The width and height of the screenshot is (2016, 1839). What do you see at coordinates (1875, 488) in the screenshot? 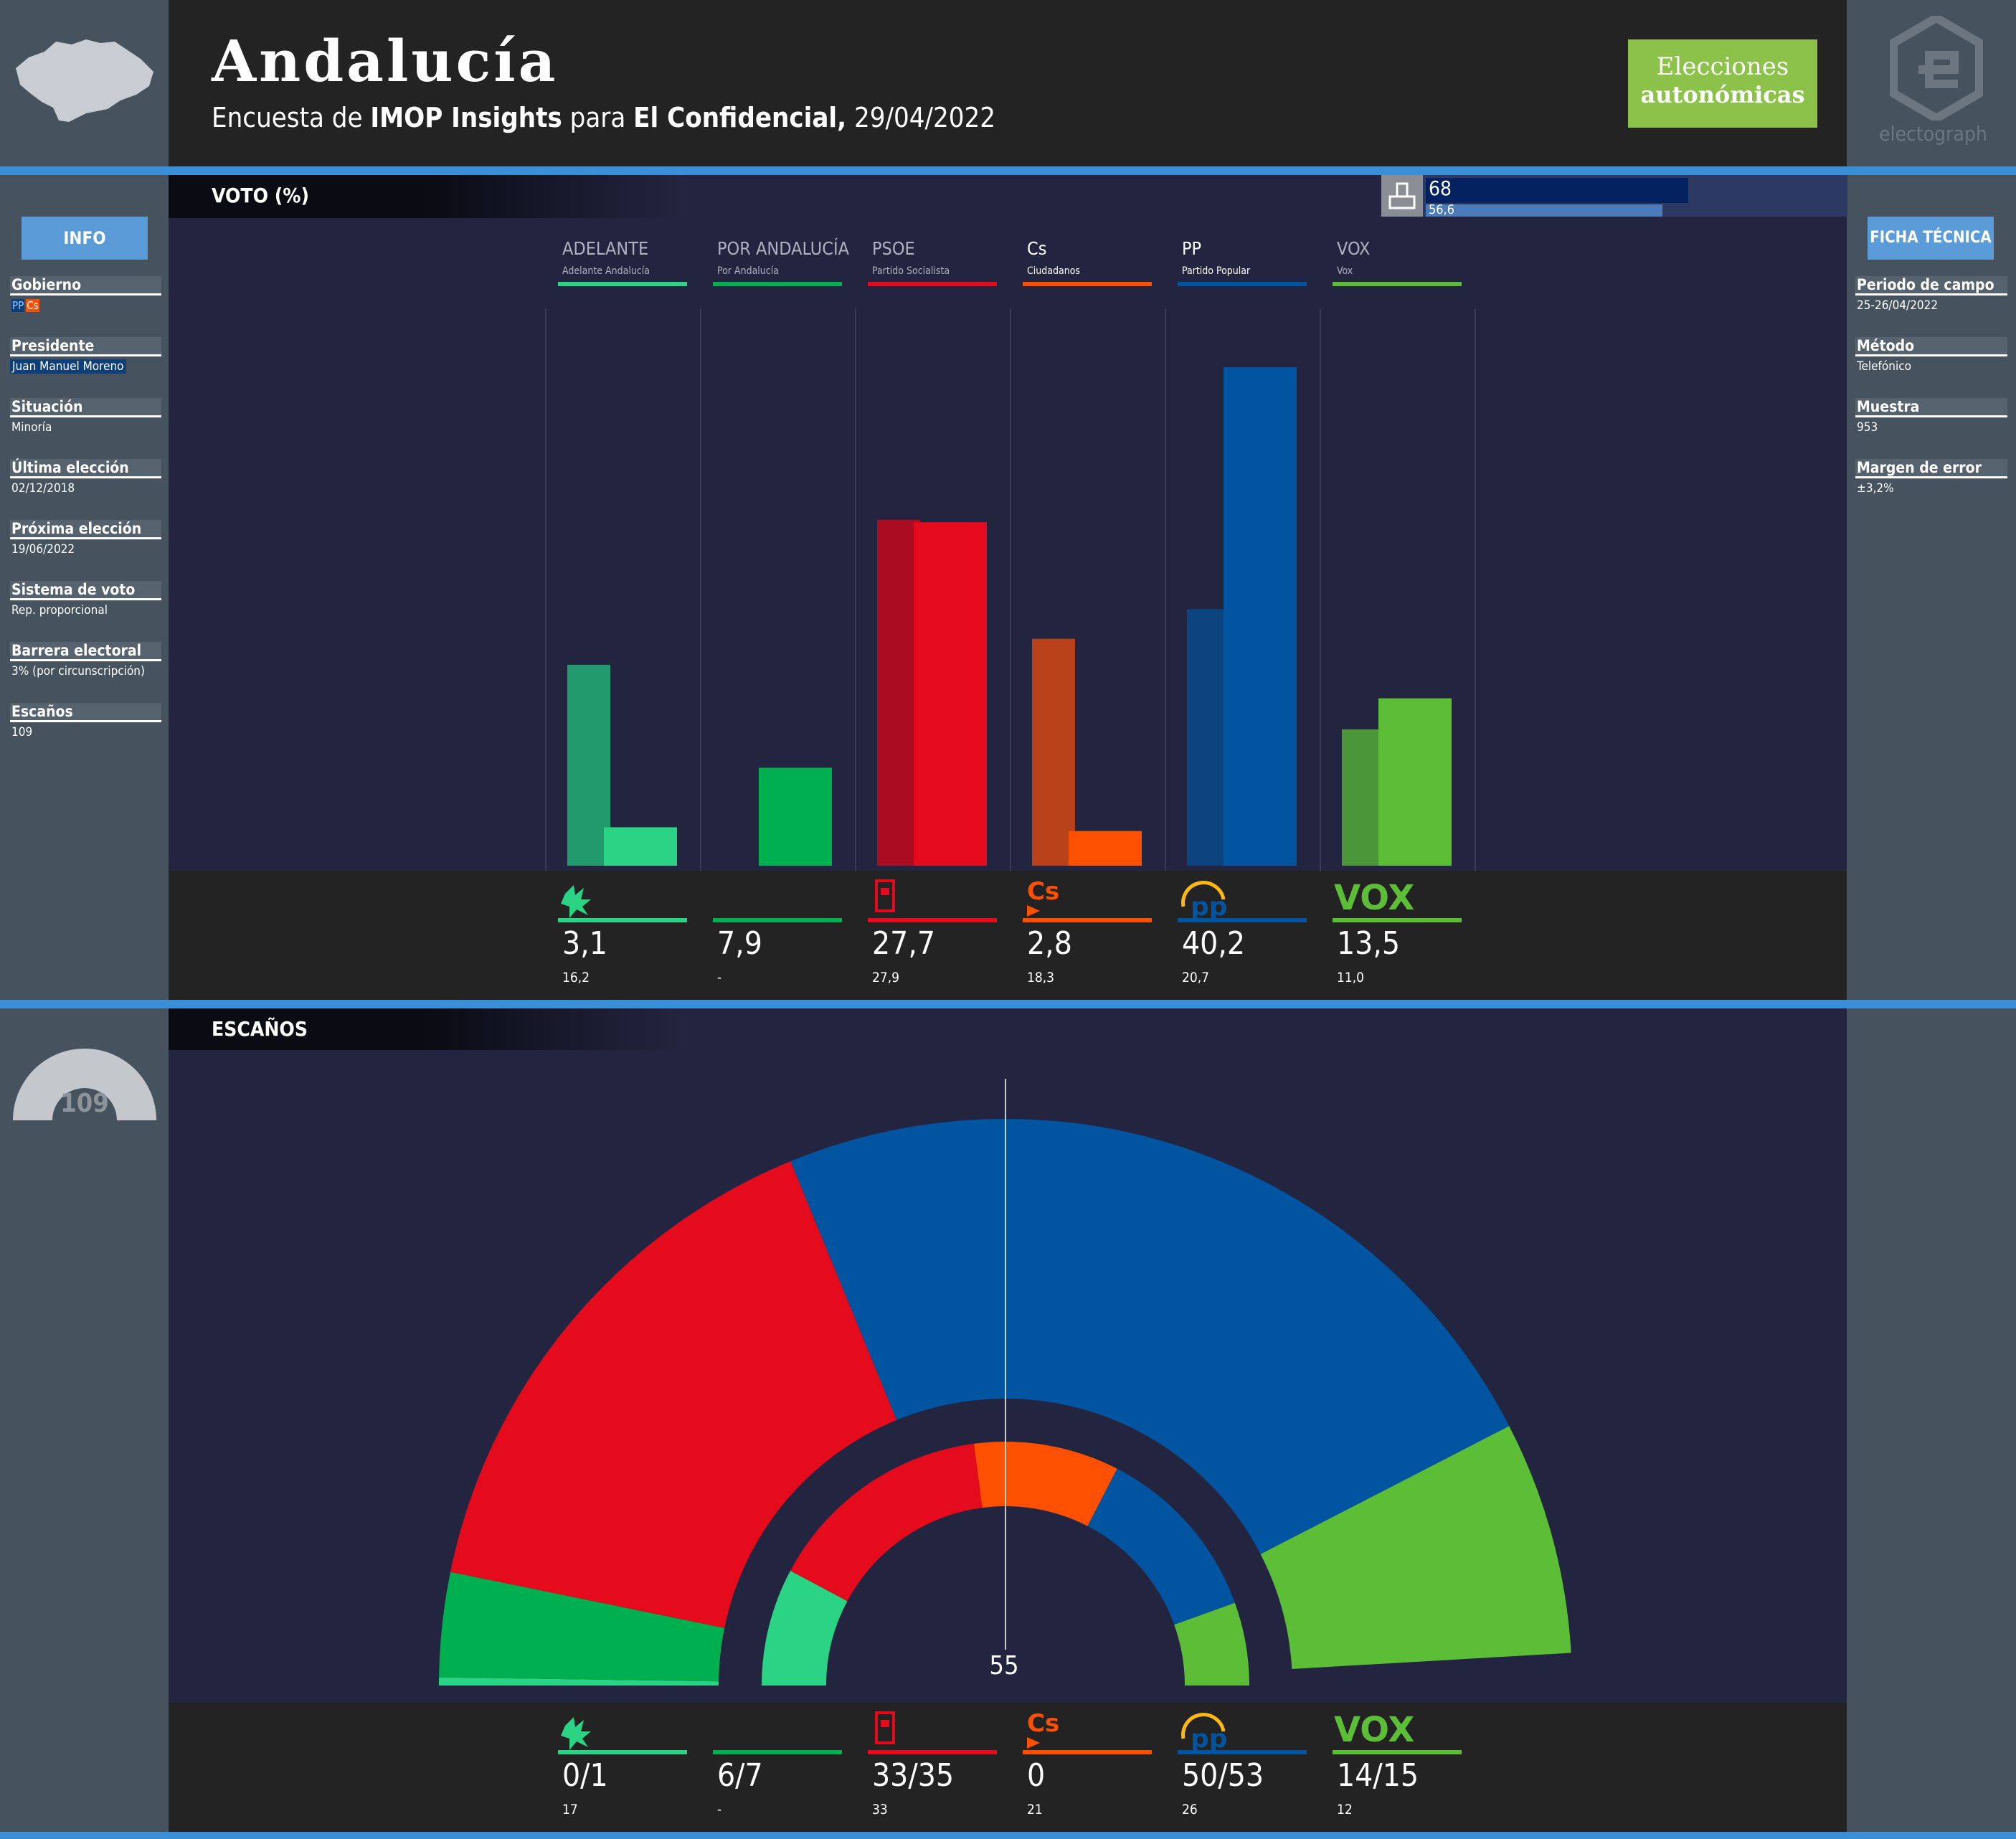
I see `ficha-item-value: ±3,2%` at bounding box center [1875, 488].